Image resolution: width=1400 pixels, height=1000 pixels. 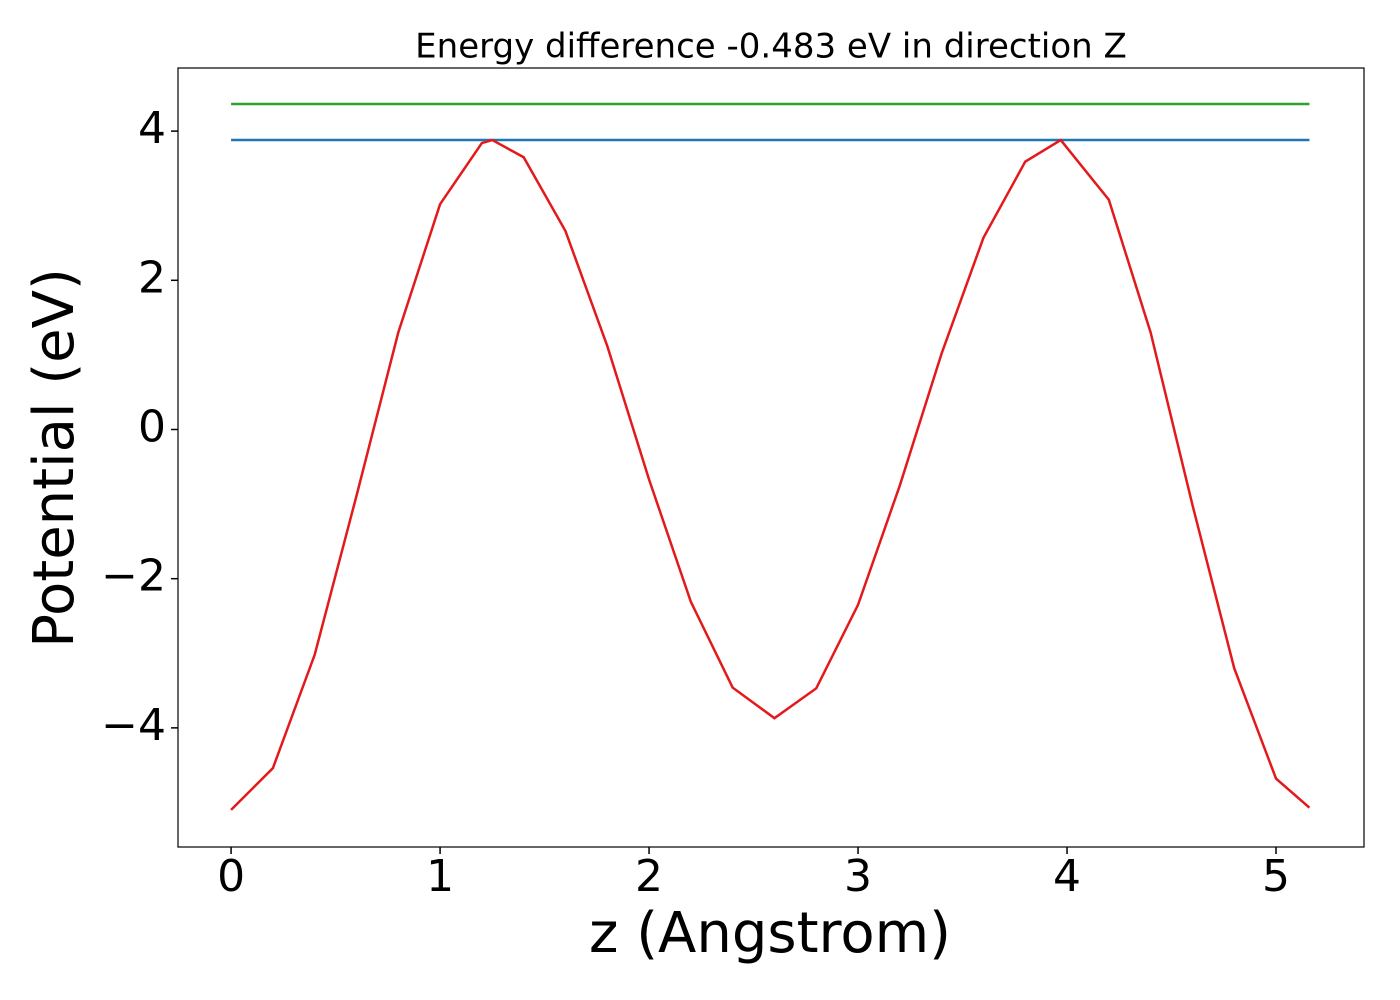 I want to click on x-tick-label: 2, so click(x=649, y=876).